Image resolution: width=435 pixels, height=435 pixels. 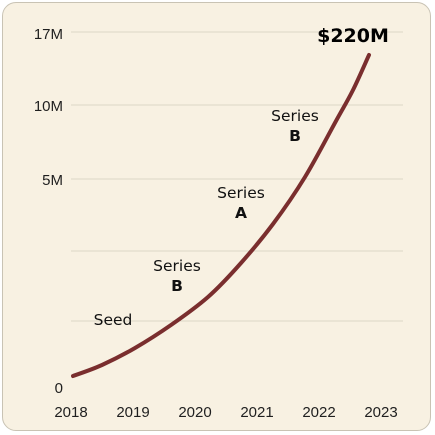 I want to click on x-tick-label: 2023, so click(x=380, y=412).